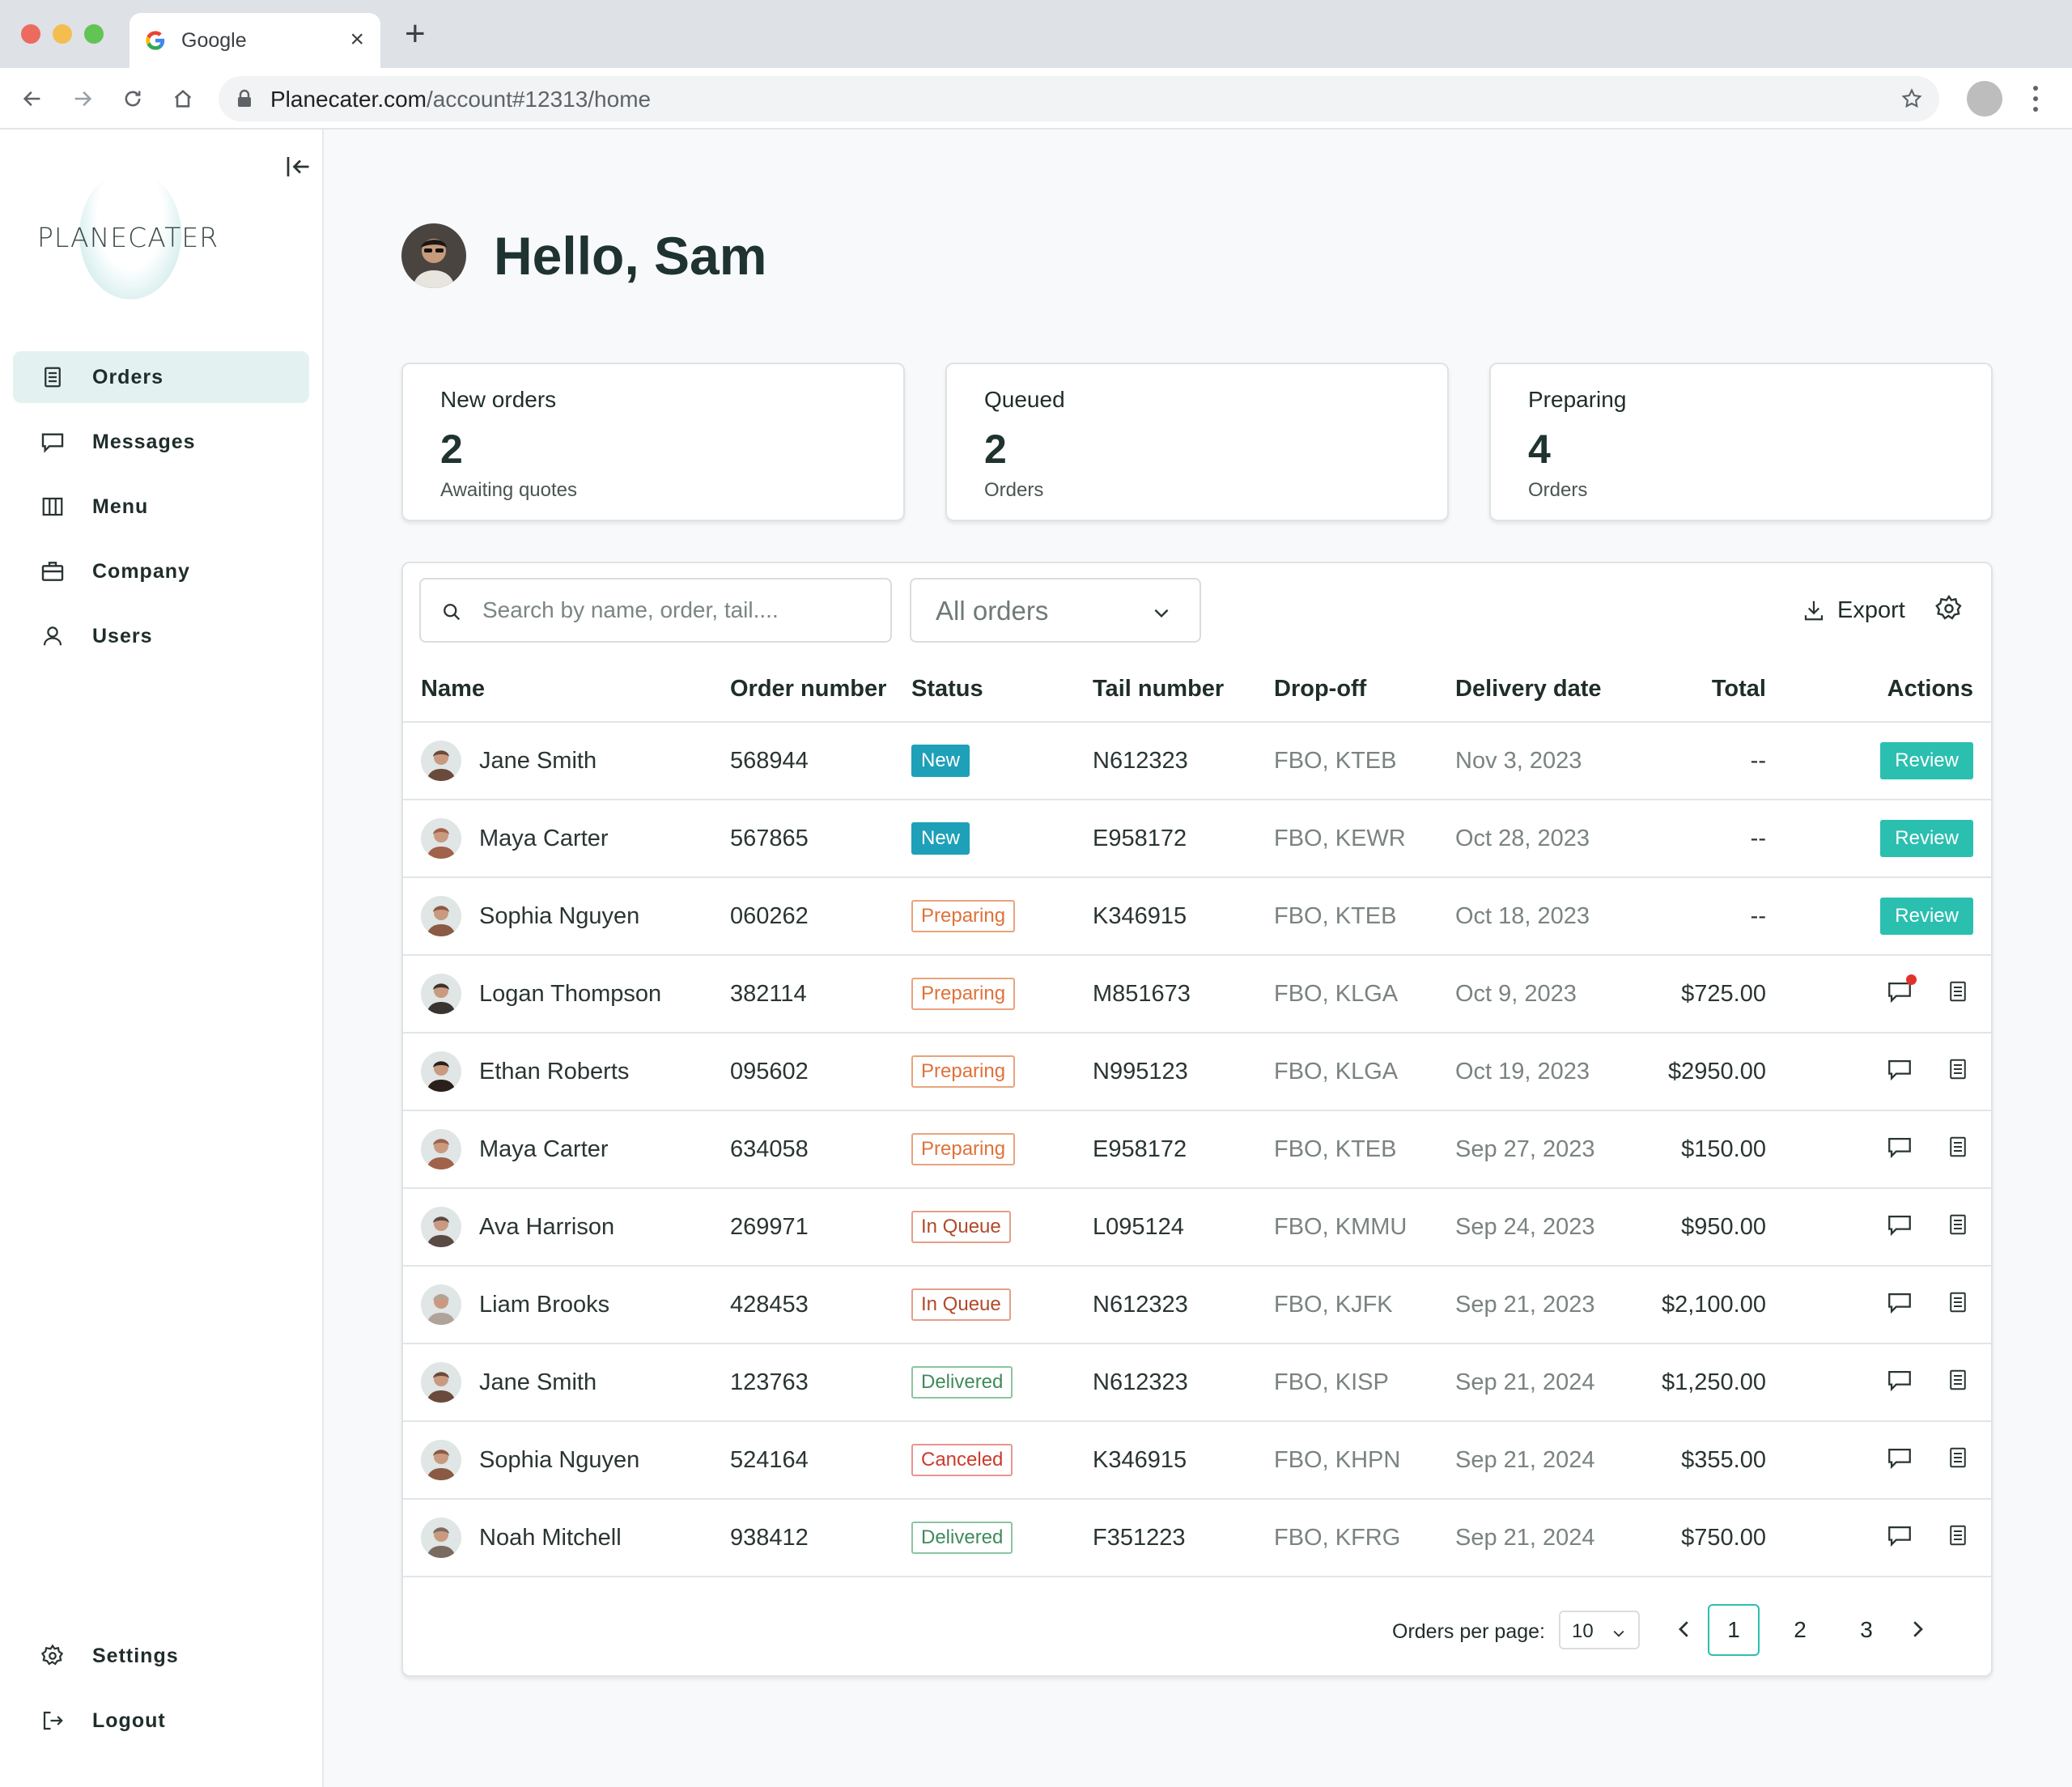 This screenshot has height=1787, width=2072. What do you see at coordinates (433, 255) in the screenshot?
I see `user-avatar` at bounding box center [433, 255].